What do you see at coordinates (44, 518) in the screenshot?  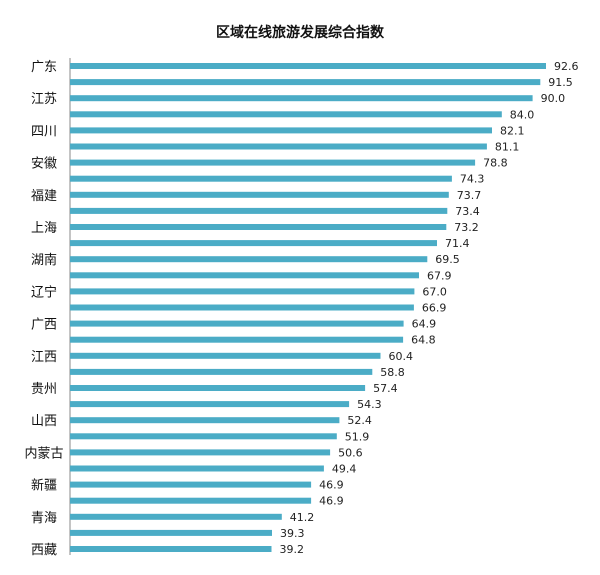 I see `category-label: 青海` at bounding box center [44, 518].